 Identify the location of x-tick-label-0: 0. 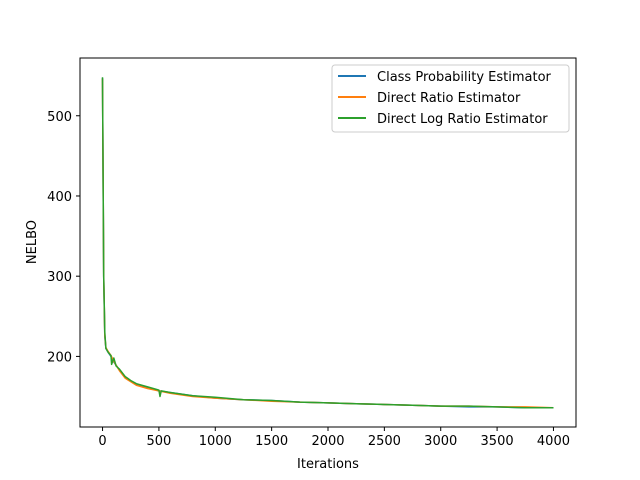
(102, 441).